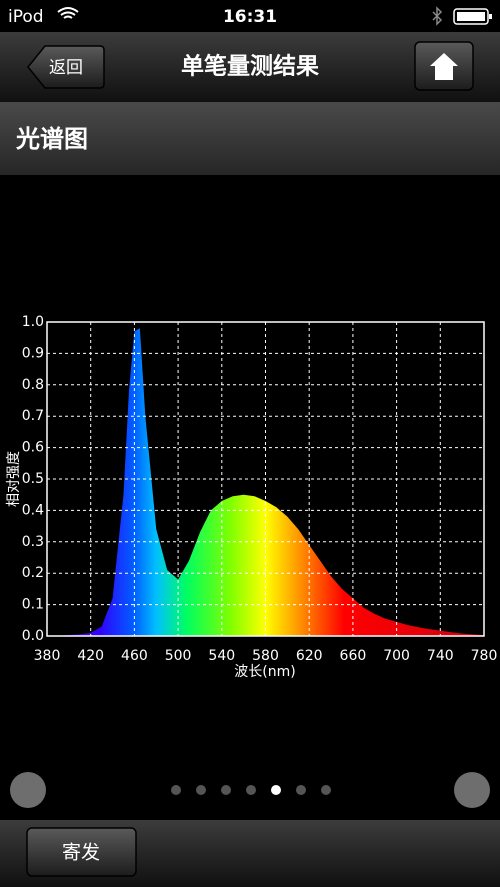  Describe the element at coordinates (178, 656) in the screenshot. I see `x-tick-label: 500` at that location.